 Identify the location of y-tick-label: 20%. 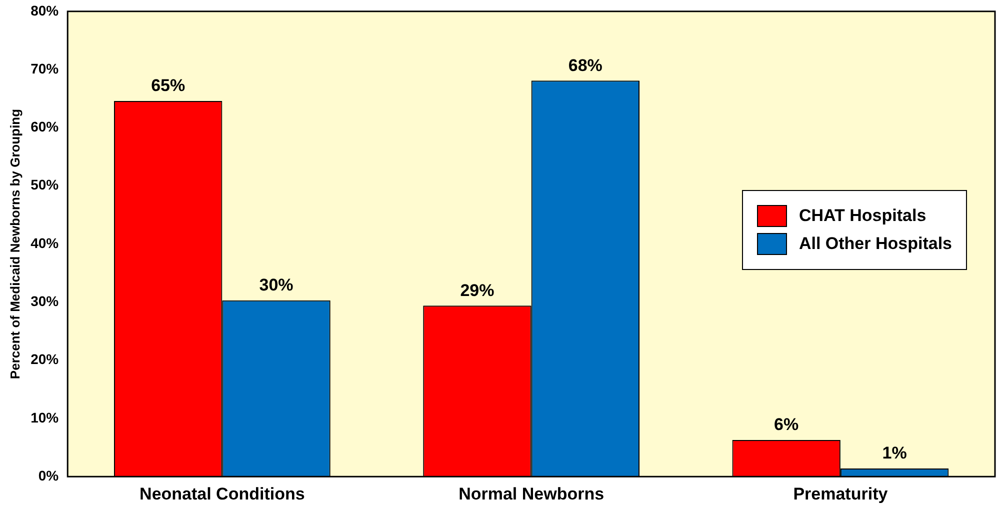
(45, 359).